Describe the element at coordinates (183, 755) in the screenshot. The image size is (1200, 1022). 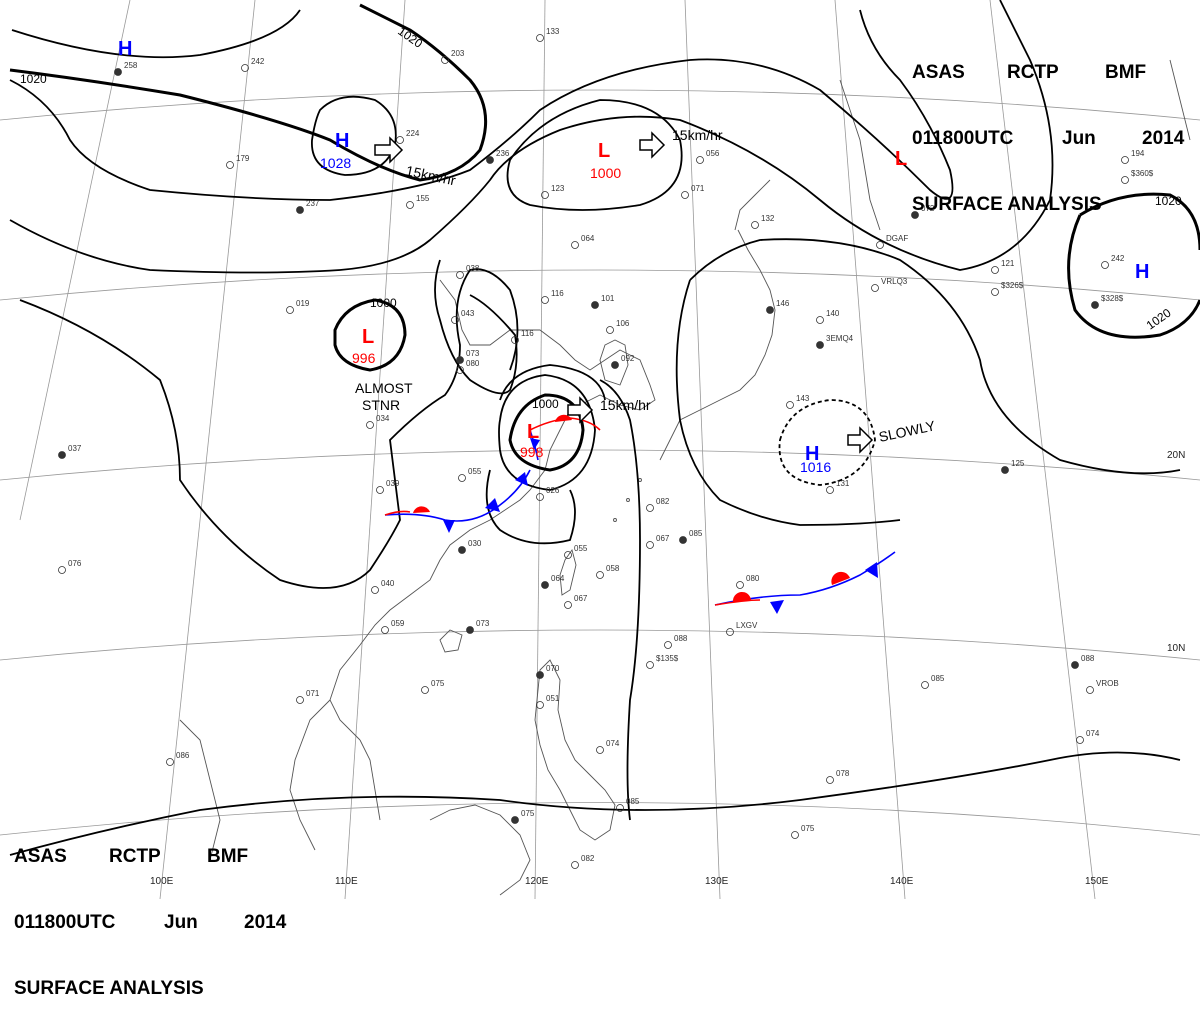
I see `station-pressure-label: 086` at that location.